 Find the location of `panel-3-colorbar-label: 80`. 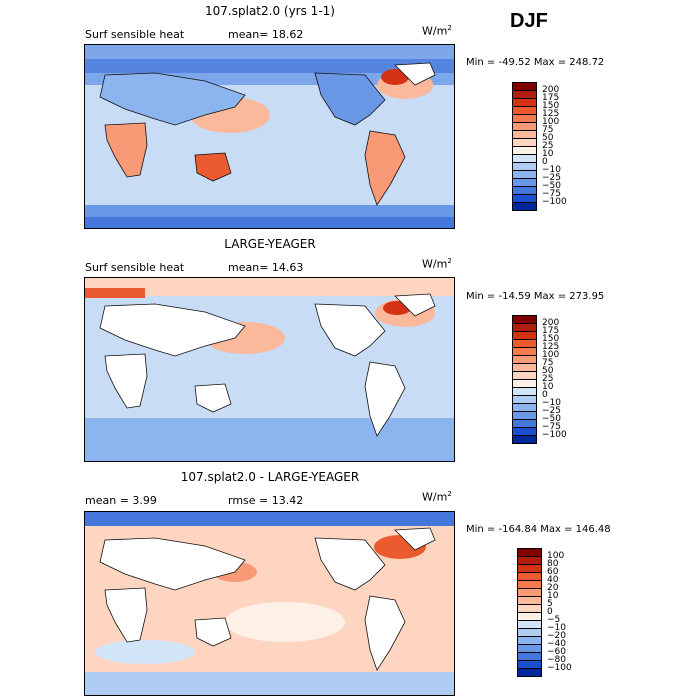

panel-3-colorbar-label: 80 is located at coordinates (553, 564).